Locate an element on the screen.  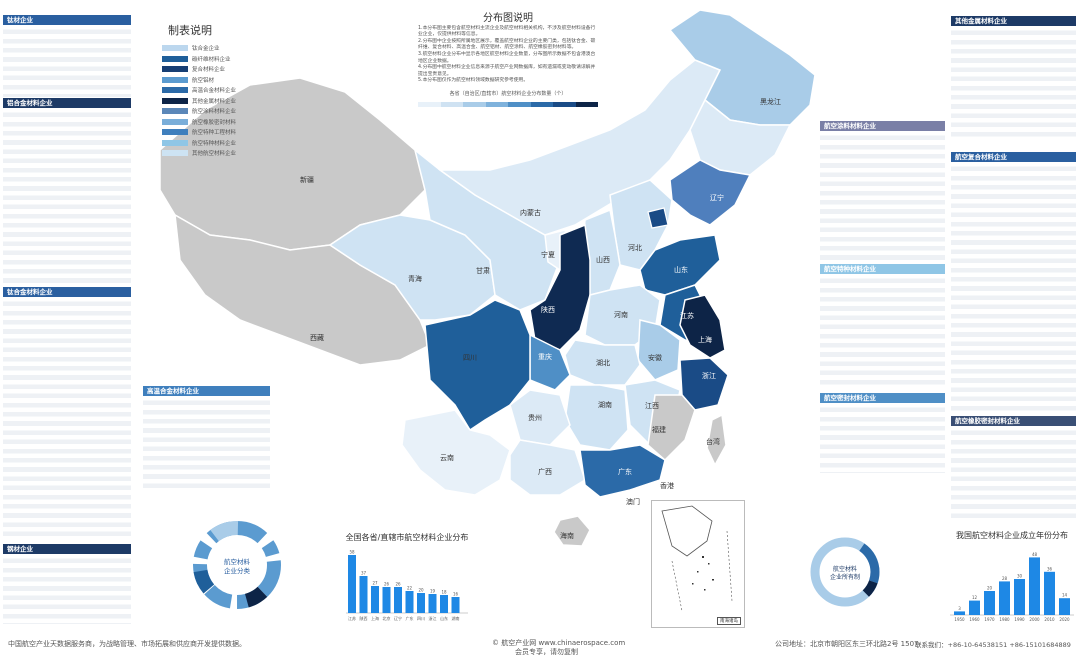
legend-label: 高温合金材料企业 is located at coordinates (214, 91).